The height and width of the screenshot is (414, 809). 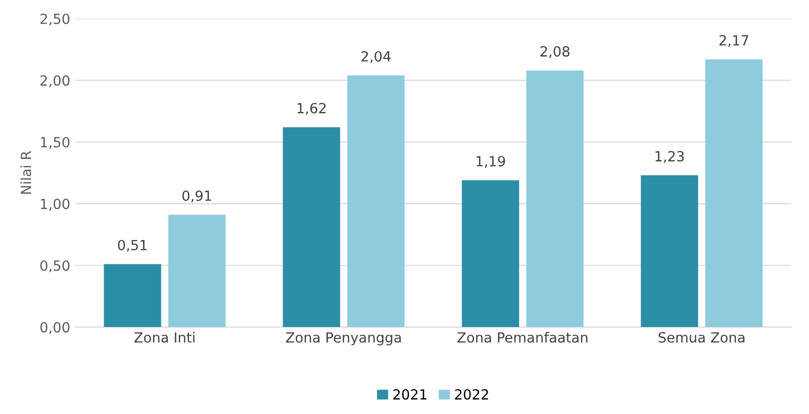 I want to click on x-tick-label: Zona Penyangga, so click(x=343, y=339).